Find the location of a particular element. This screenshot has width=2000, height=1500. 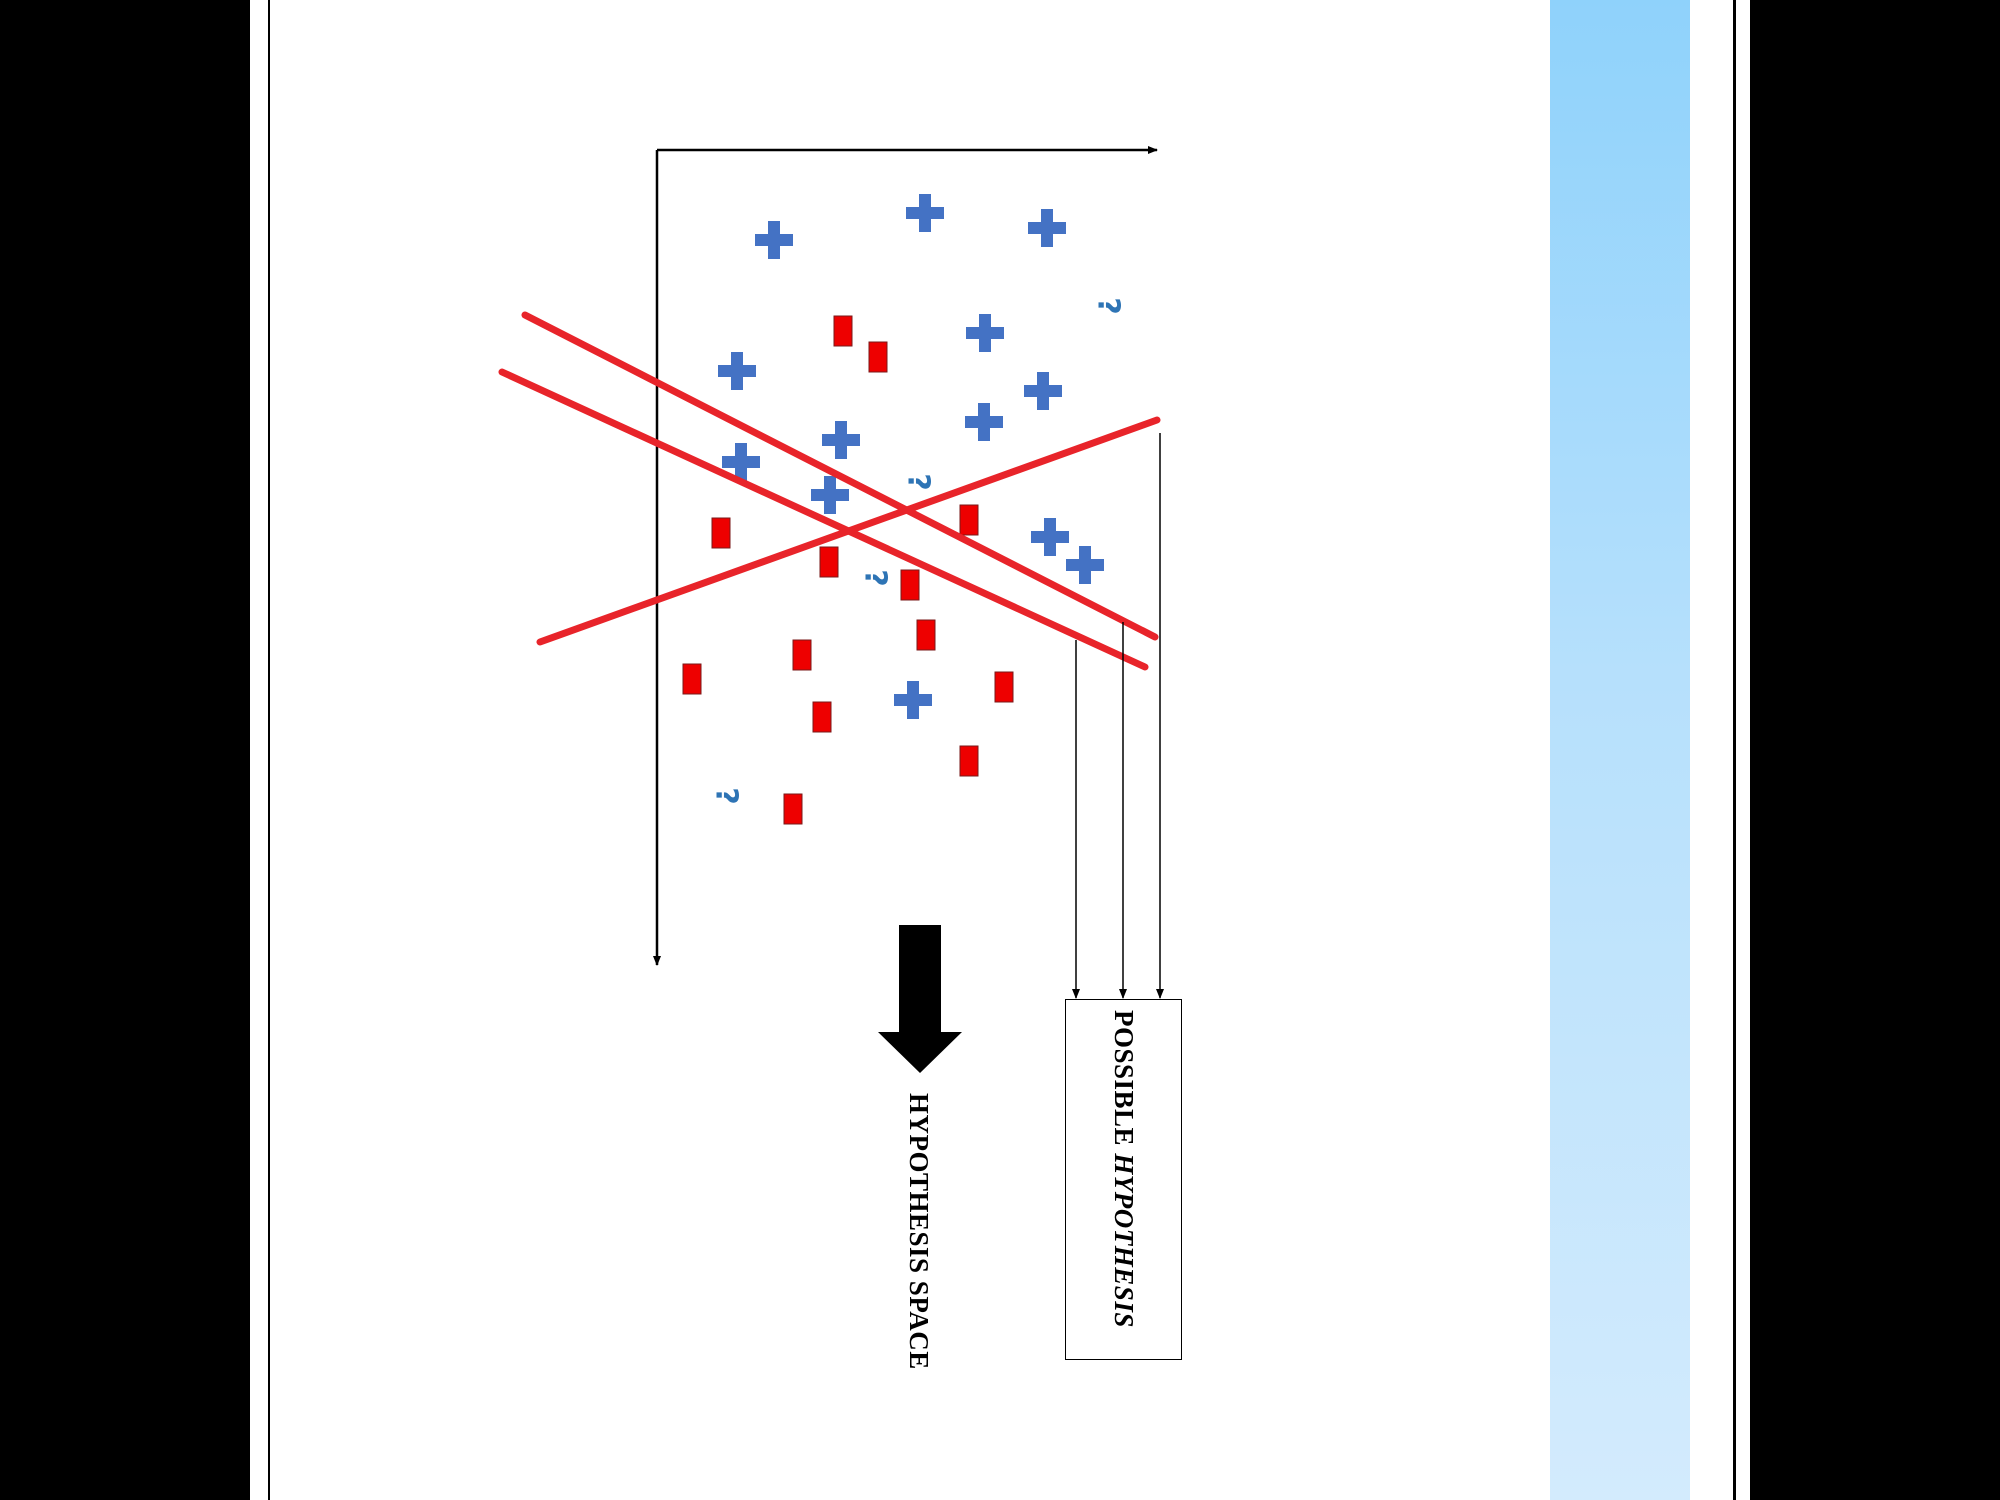

possible-word: POSSIBLE is located at coordinates (1124, 1078).